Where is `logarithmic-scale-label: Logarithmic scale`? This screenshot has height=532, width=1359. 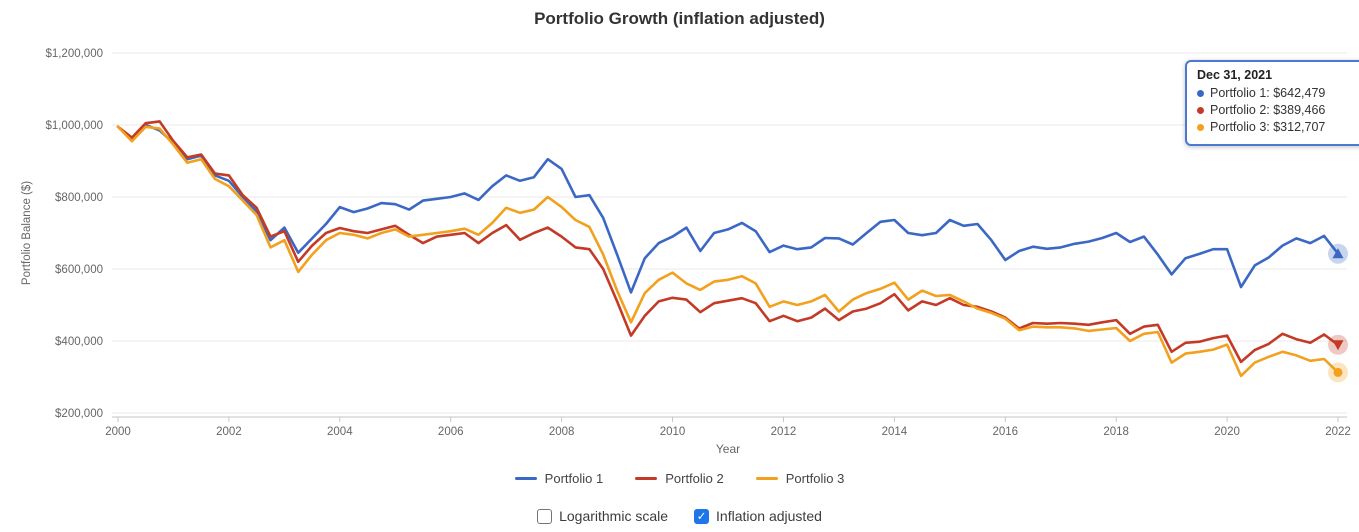
logarithmic-scale-label: Logarithmic scale is located at coordinates (614, 516).